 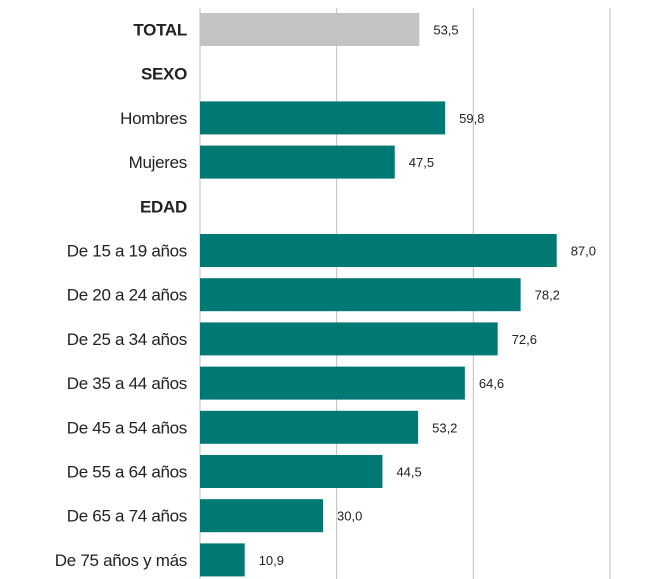 What do you see at coordinates (421, 162) in the screenshot?
I see `value-label-mujeres: 47,5` at bounding box center [421, 162].